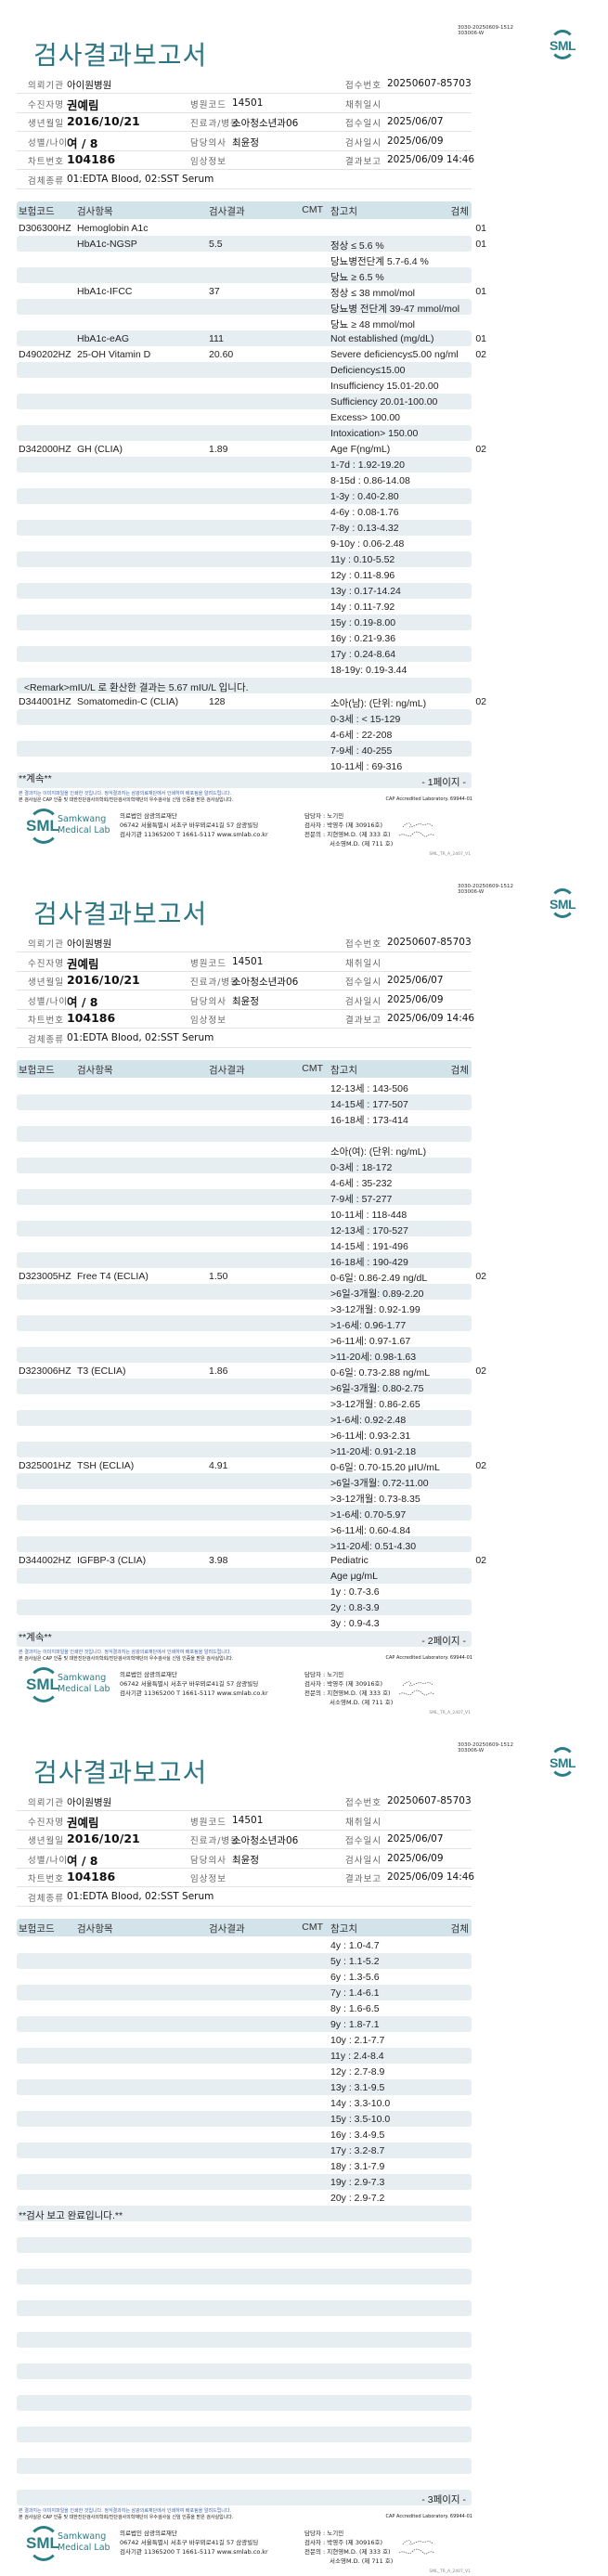 The height and width of the screenshot is (2576, 608). What do you see at coordinates (360, 2103) in the screenshot?
I see `cell-reference: 14y : 3.3-10.0` at bounding box center [360, 2103].